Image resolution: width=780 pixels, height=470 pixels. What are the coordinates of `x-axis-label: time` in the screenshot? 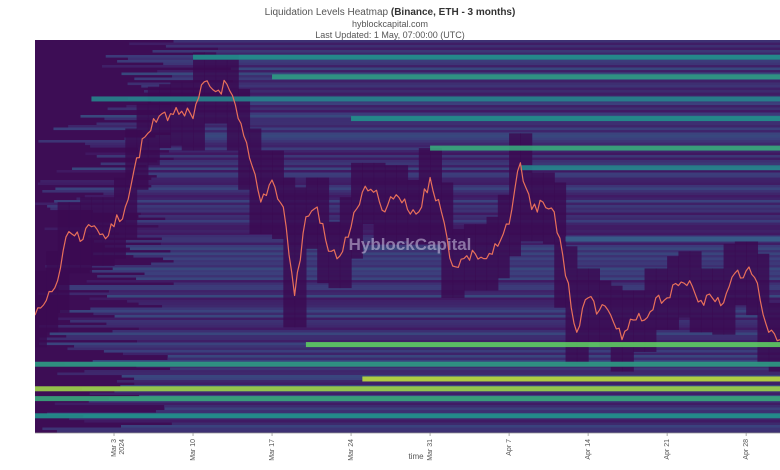 It's located at (416, 456).